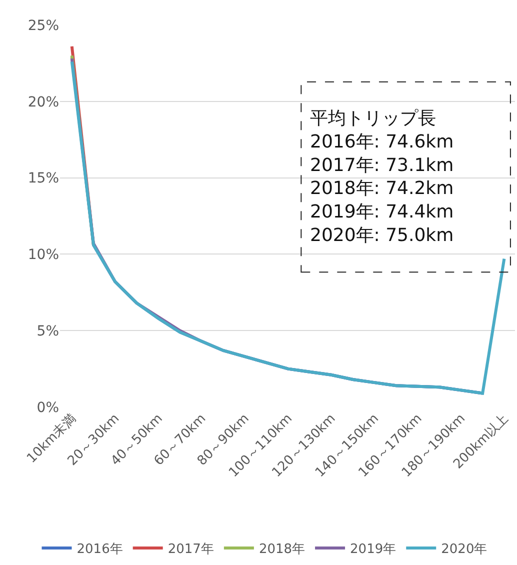 The height and width of the screenshot is (565, 517). What do you see at coordinates (47, 332) in the screenshot?
I see `y-tick-label: 5%` at bounding box center [47, 332].